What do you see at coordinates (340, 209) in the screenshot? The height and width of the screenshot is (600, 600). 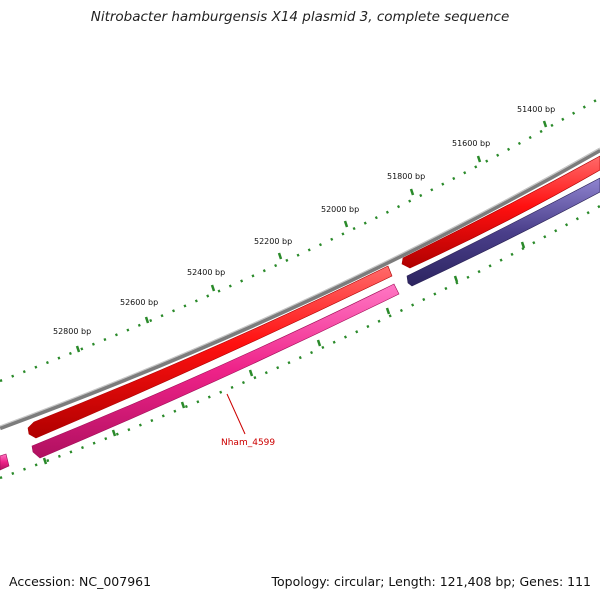 I see `tick-label: 52000 bp` at bounding box center [340, 209].